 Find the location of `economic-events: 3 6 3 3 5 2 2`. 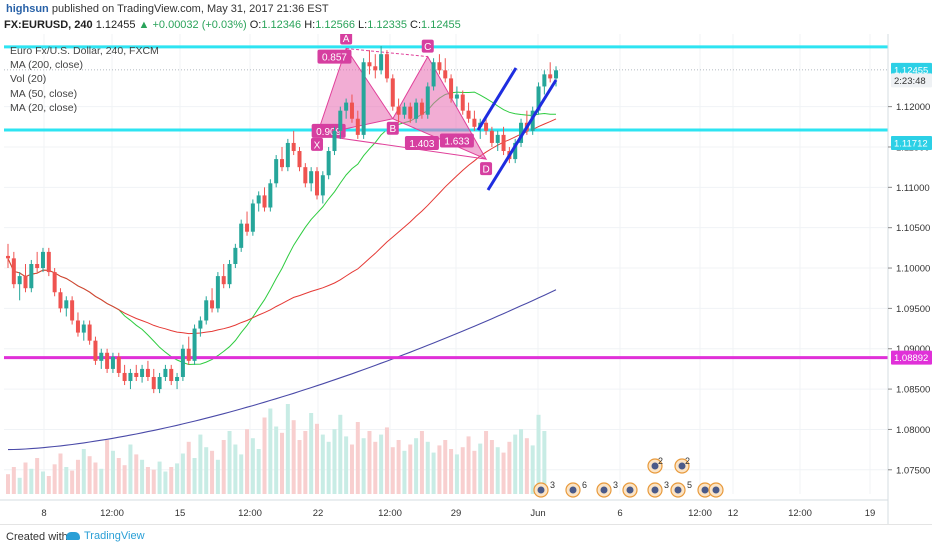

economic-events: 3 6 3 3 5 2 2 is located at coordinates (628, 477).